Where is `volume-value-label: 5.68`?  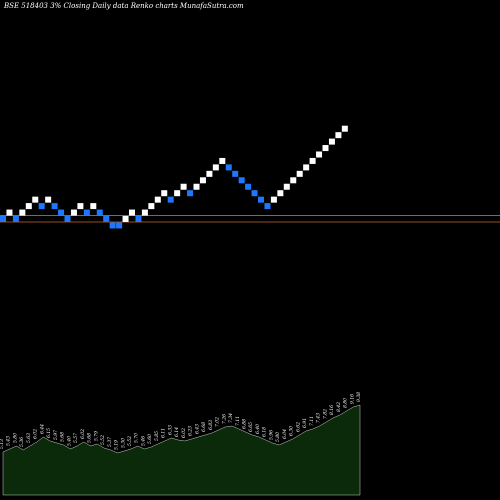
volume-value-label: 5.68 is located at coordinates (90, 438).